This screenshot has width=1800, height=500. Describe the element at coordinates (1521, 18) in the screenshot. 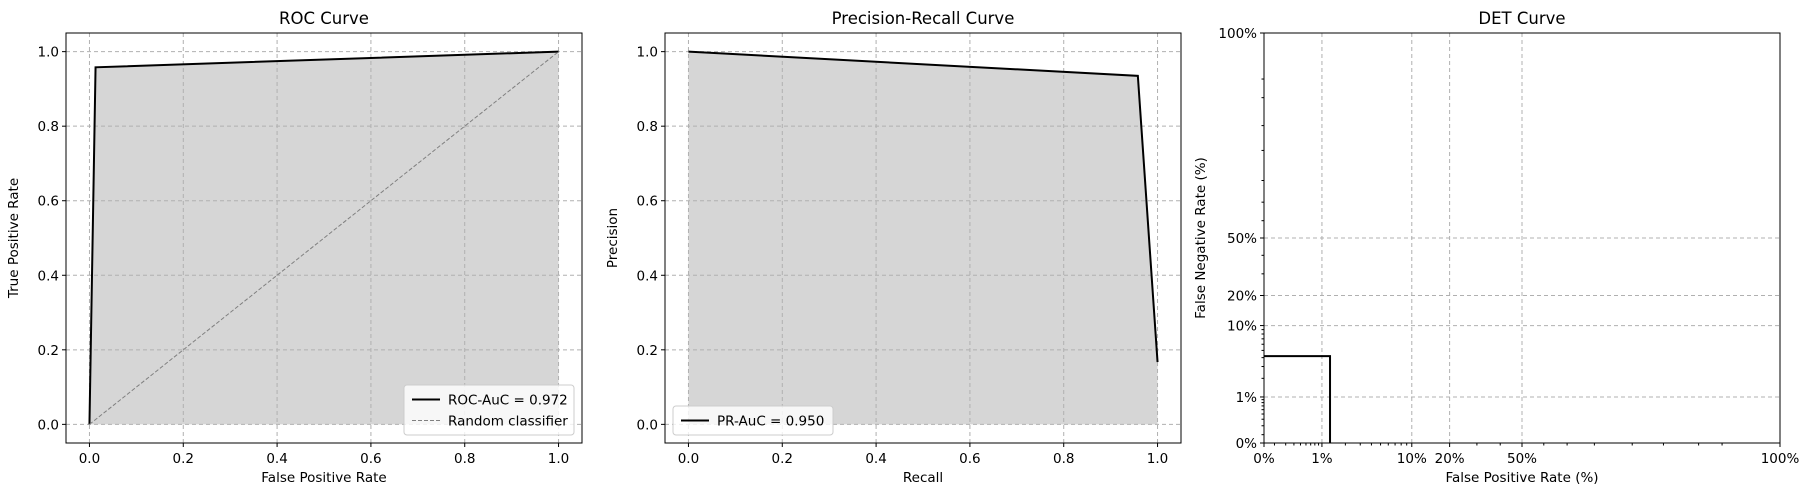

I see `chart-title: DET Curve` at that location.